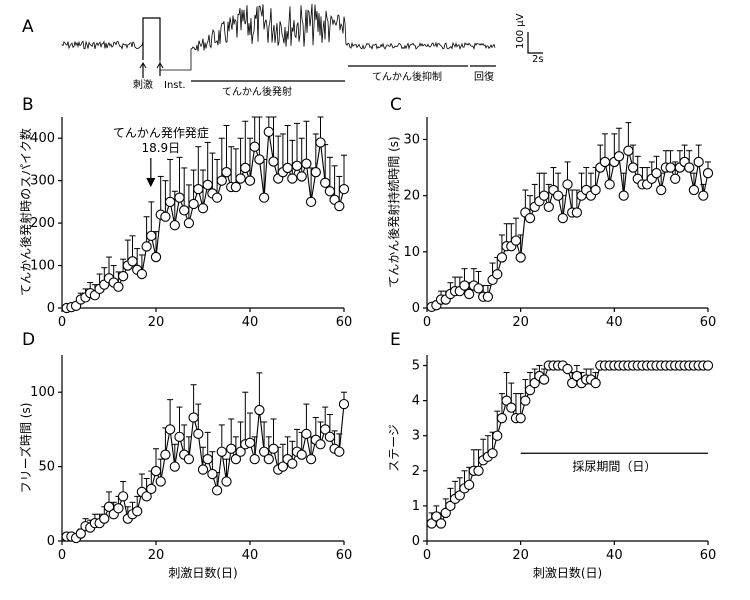  Describe the element at coordinates (394, 448) in the screenshot. I see `chart-e-y-label: ステージ` at that location.